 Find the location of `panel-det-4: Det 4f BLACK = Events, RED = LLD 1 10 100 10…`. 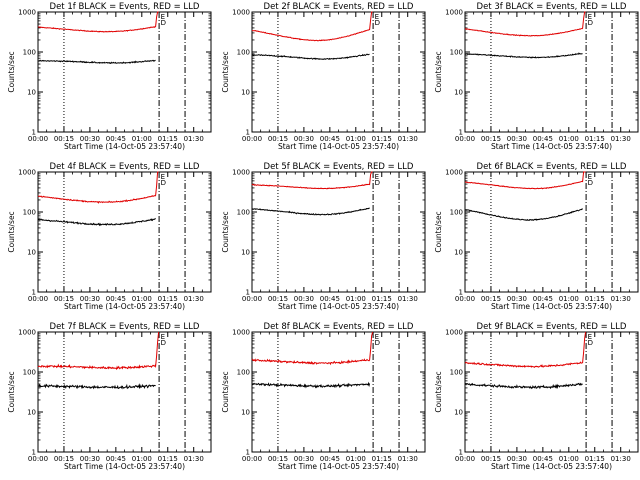

panel-det-4: Det 4f BLACK = Events, RED = LLD 1 10 100 10… is located at coordinates (109, 236).